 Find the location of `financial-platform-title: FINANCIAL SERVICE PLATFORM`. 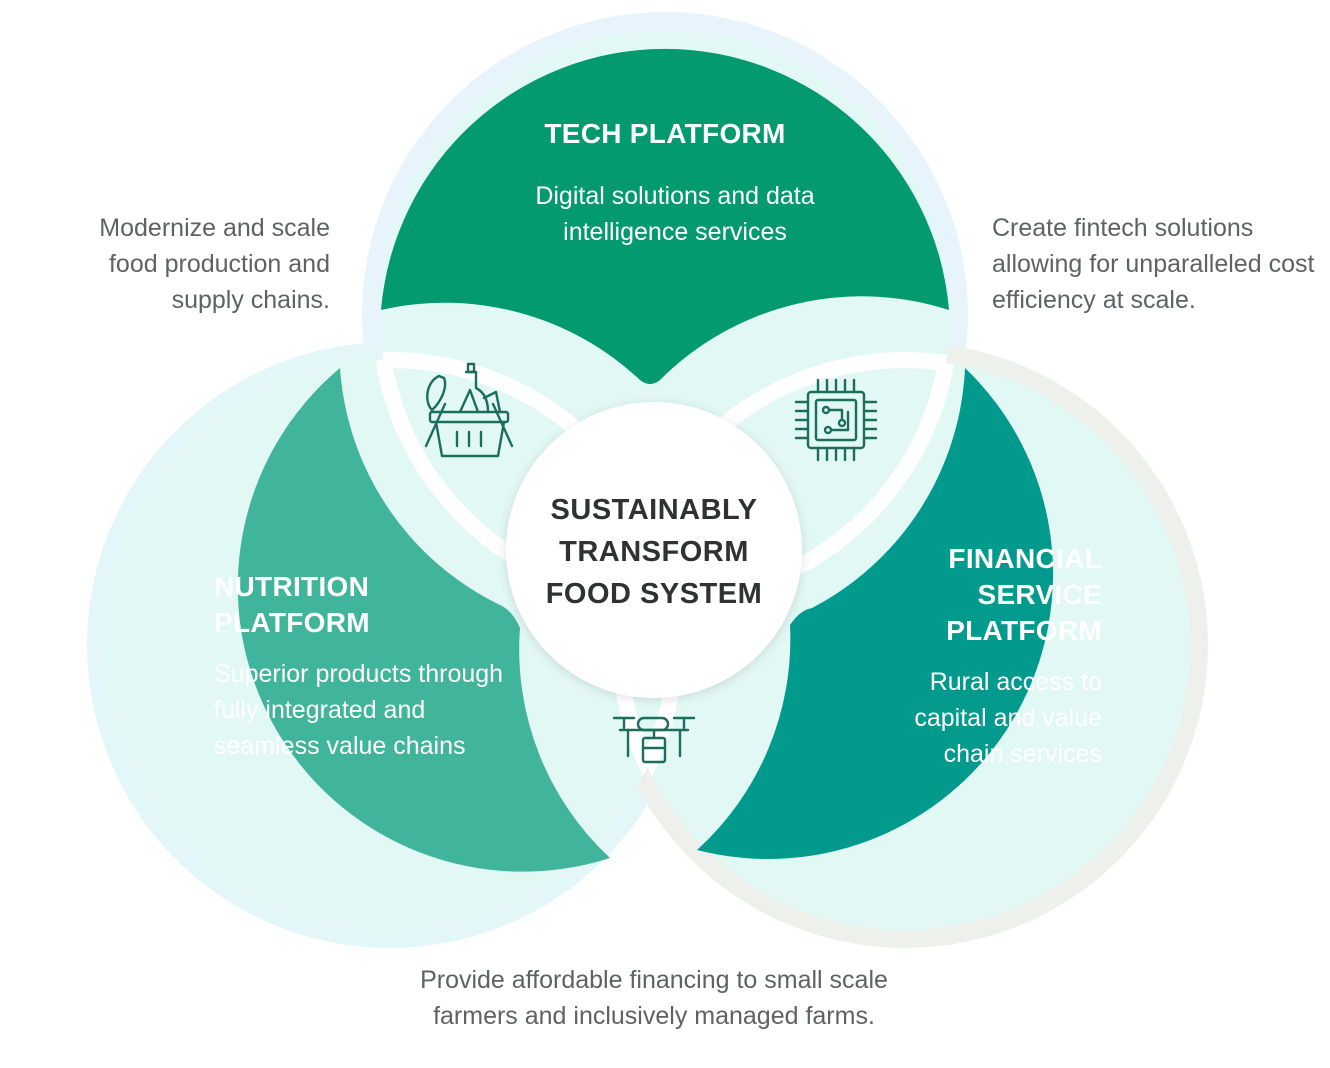

financial-platform-title: FINANCIAL SERVICE PLATFORM is located at coordinates (996, 595).